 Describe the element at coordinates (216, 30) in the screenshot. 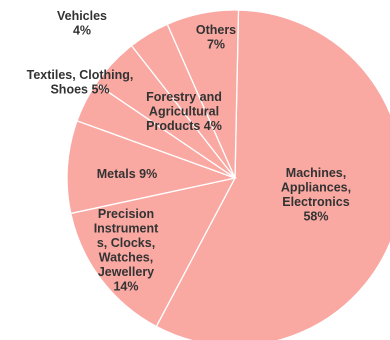

I see `slice-label-line: Others` at that location.